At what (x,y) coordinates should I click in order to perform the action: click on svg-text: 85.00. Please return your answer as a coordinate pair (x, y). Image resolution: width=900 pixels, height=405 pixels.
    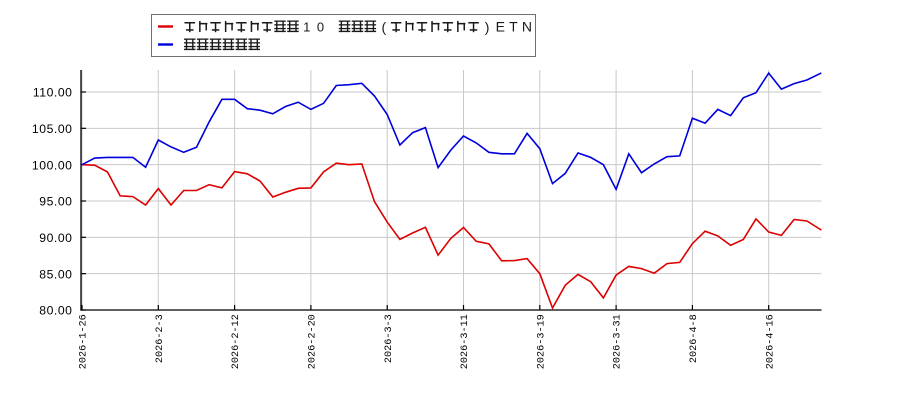
    Looking at the image, I should click on (55, 274).